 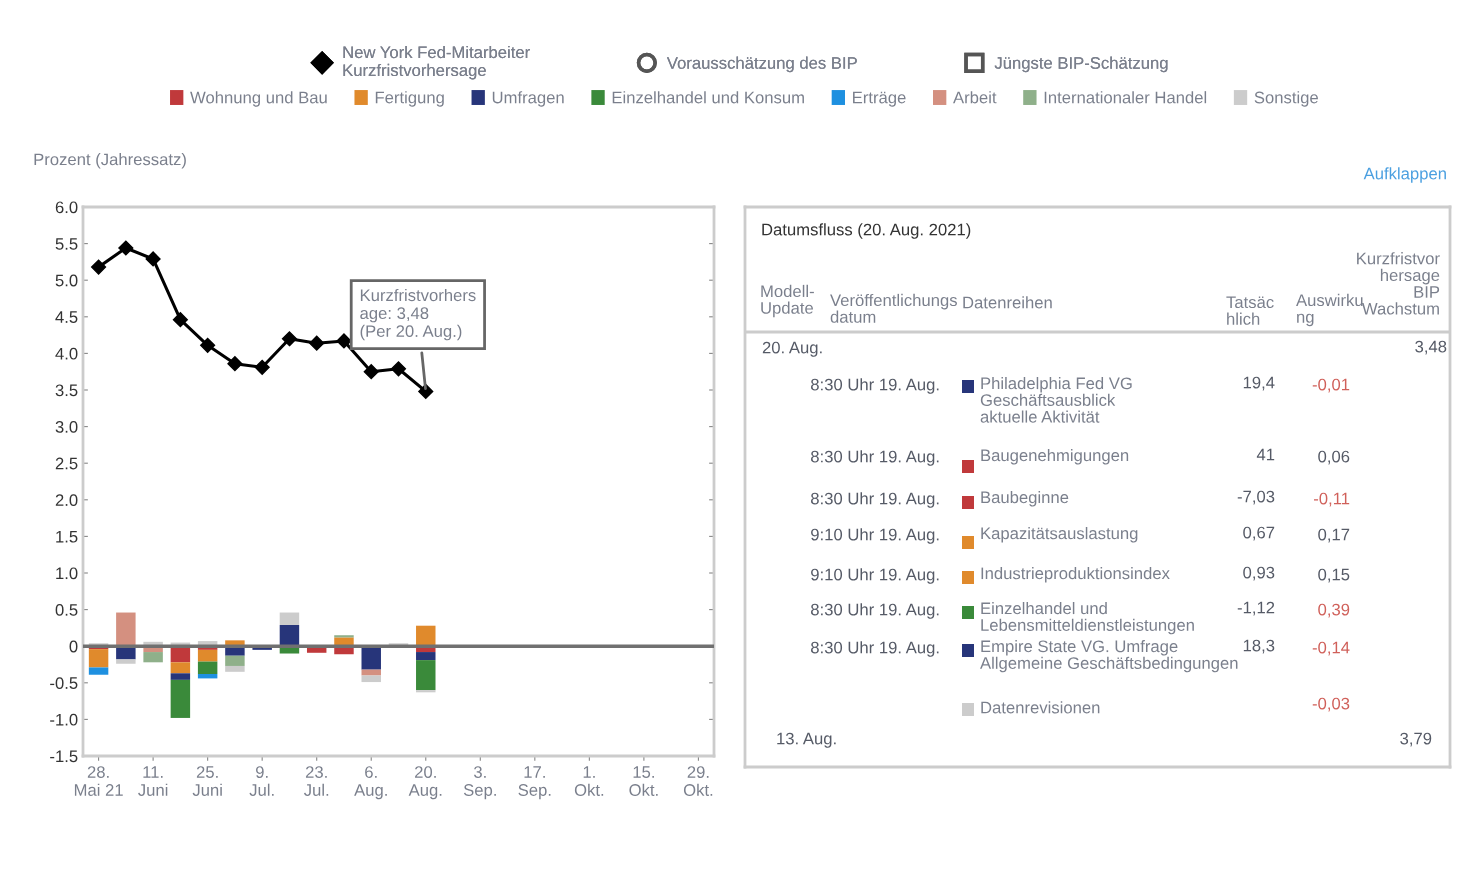 I want to click on y-tick-label: 0, so click(x=73, y=646).